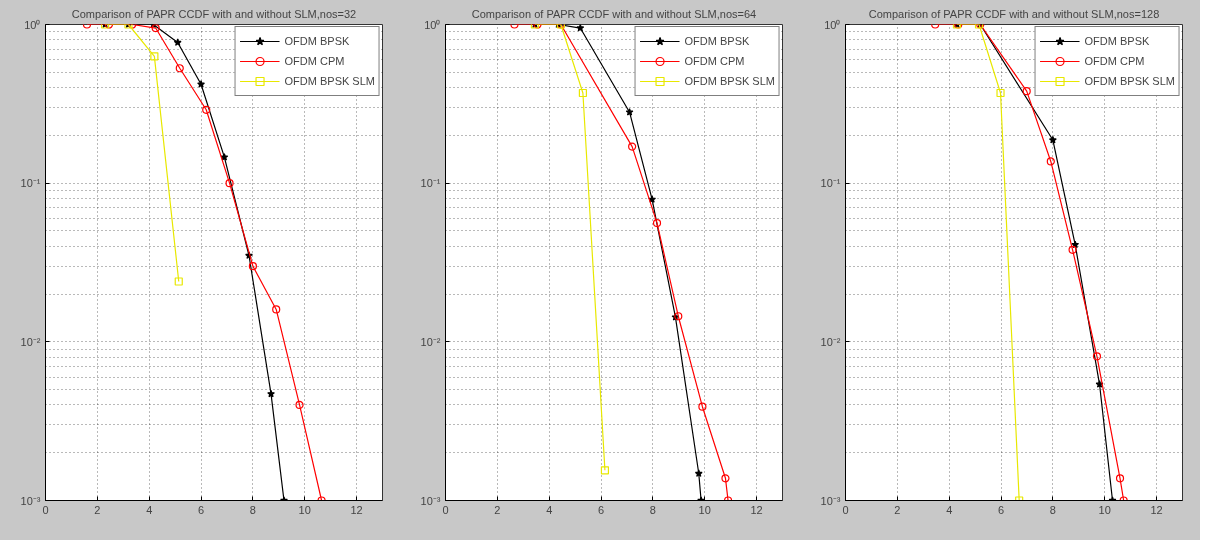  What do you see at coordinates (214, 13) in the screenshot?
I see `chart-title: Comparison of PAPR CCDF with and without SLM,nos=32` at bounding box center [214, 13].